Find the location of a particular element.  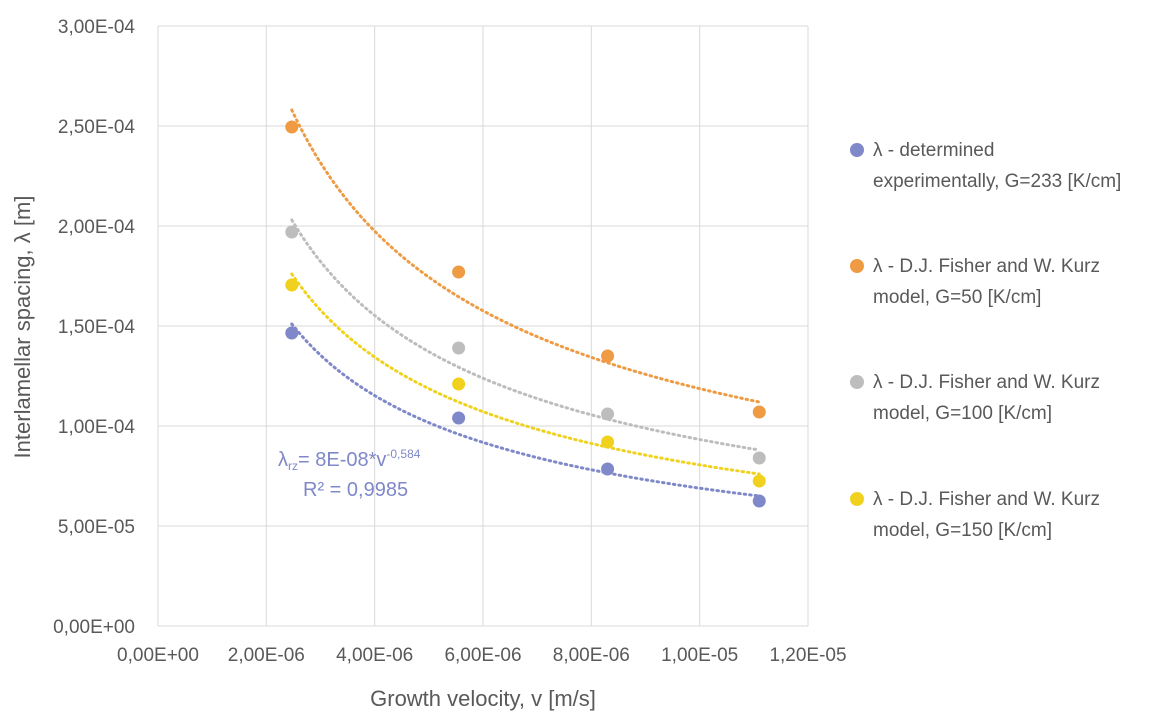

x-tick-label: 8,00E-06 is located at coordinates (591, 655).